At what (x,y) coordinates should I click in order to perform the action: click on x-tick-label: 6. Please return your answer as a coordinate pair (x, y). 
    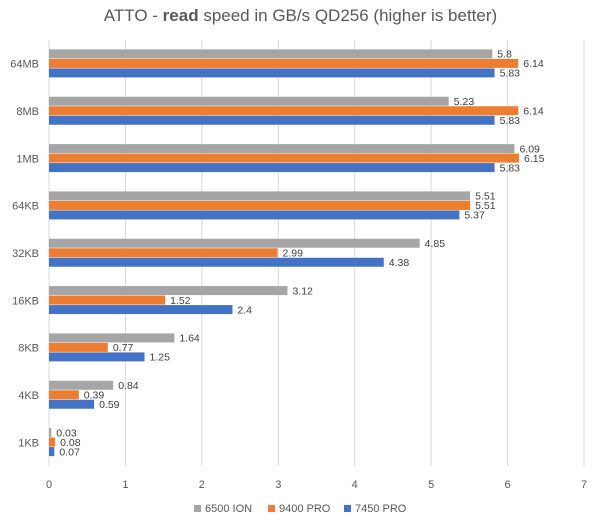
    Looking at the image, I should click on (508, 485).